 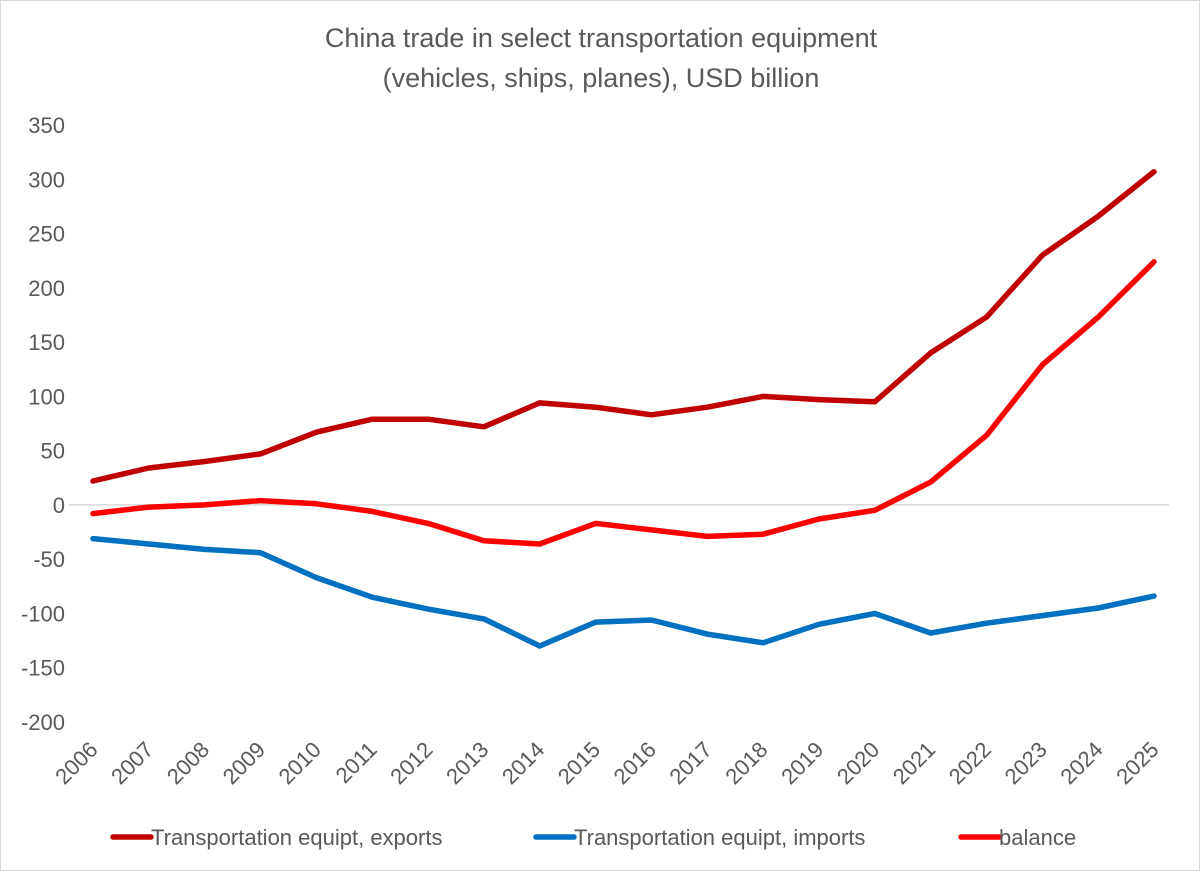 What do you see at coordinates (43, 424) in the screenshot?
I see `y-axis: -200 -150 -100 -50 0 50 100 150 200 250 300 350` at bounding box center [43, 424].